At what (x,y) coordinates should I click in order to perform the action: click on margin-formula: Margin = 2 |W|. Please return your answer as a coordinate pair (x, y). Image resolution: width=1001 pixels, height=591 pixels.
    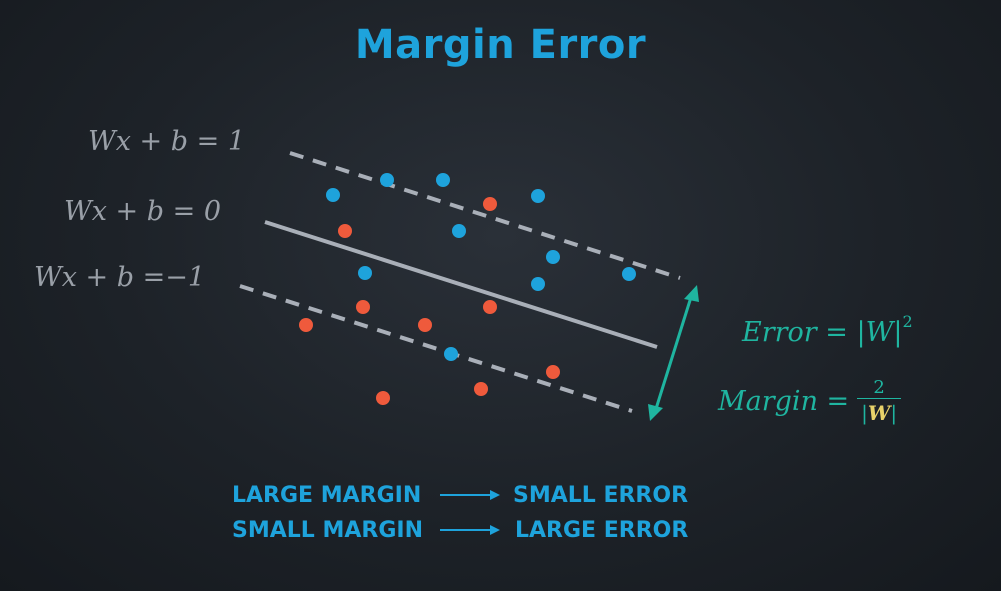
    Looking at the image, I should click on (810, 401).